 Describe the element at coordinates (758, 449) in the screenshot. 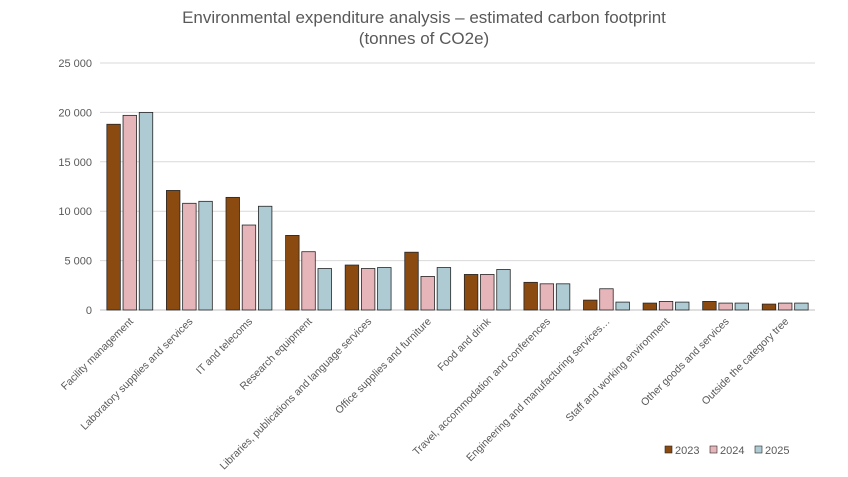

I see `legend-swatch-2025` at that location.